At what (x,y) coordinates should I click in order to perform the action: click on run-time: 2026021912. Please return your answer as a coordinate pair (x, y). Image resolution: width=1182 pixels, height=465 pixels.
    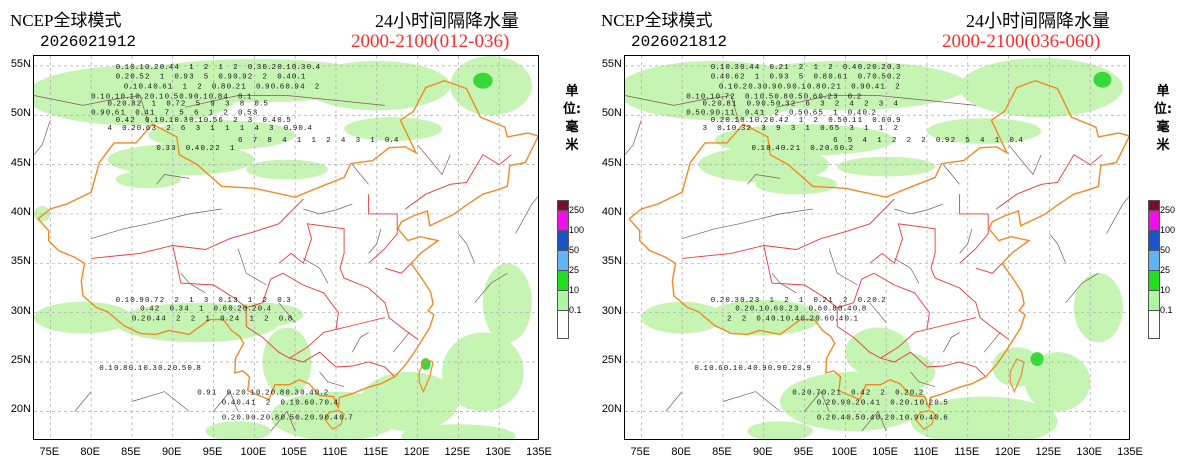
    Looking at the image, I should click on (88, 42).